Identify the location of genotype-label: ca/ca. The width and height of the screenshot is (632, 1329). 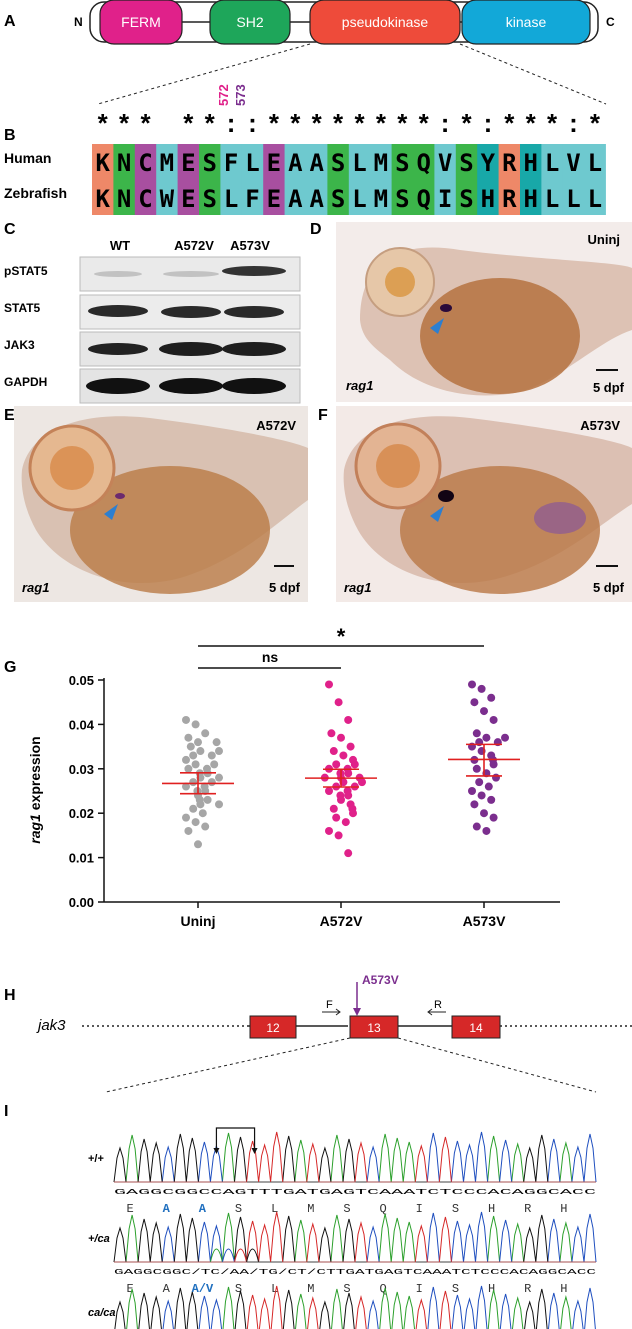
(102, 1313).